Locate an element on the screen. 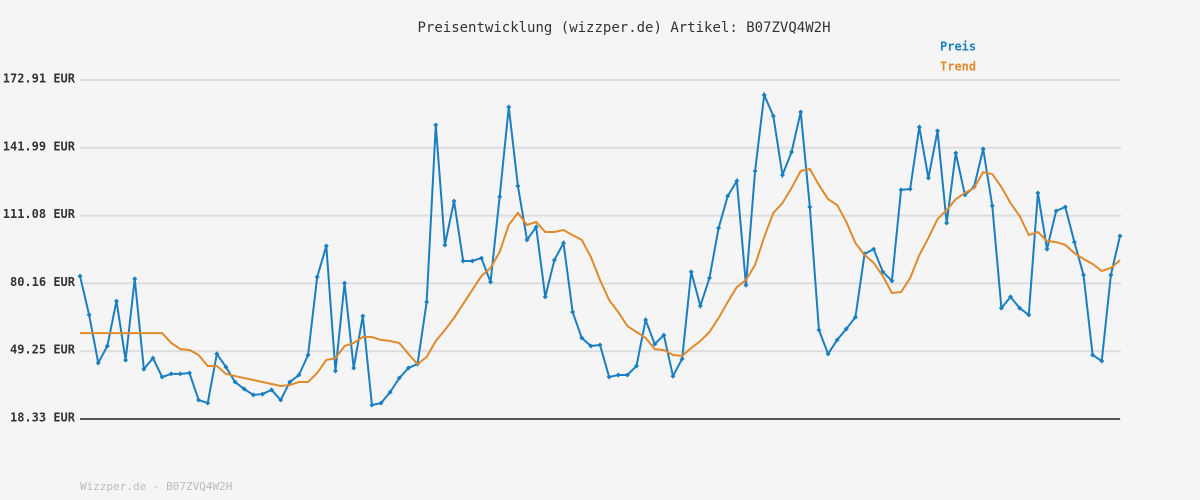 The height and width of the screenshot is (500, 1200). legend-entry: Trend is located at coordinates (958, 67).